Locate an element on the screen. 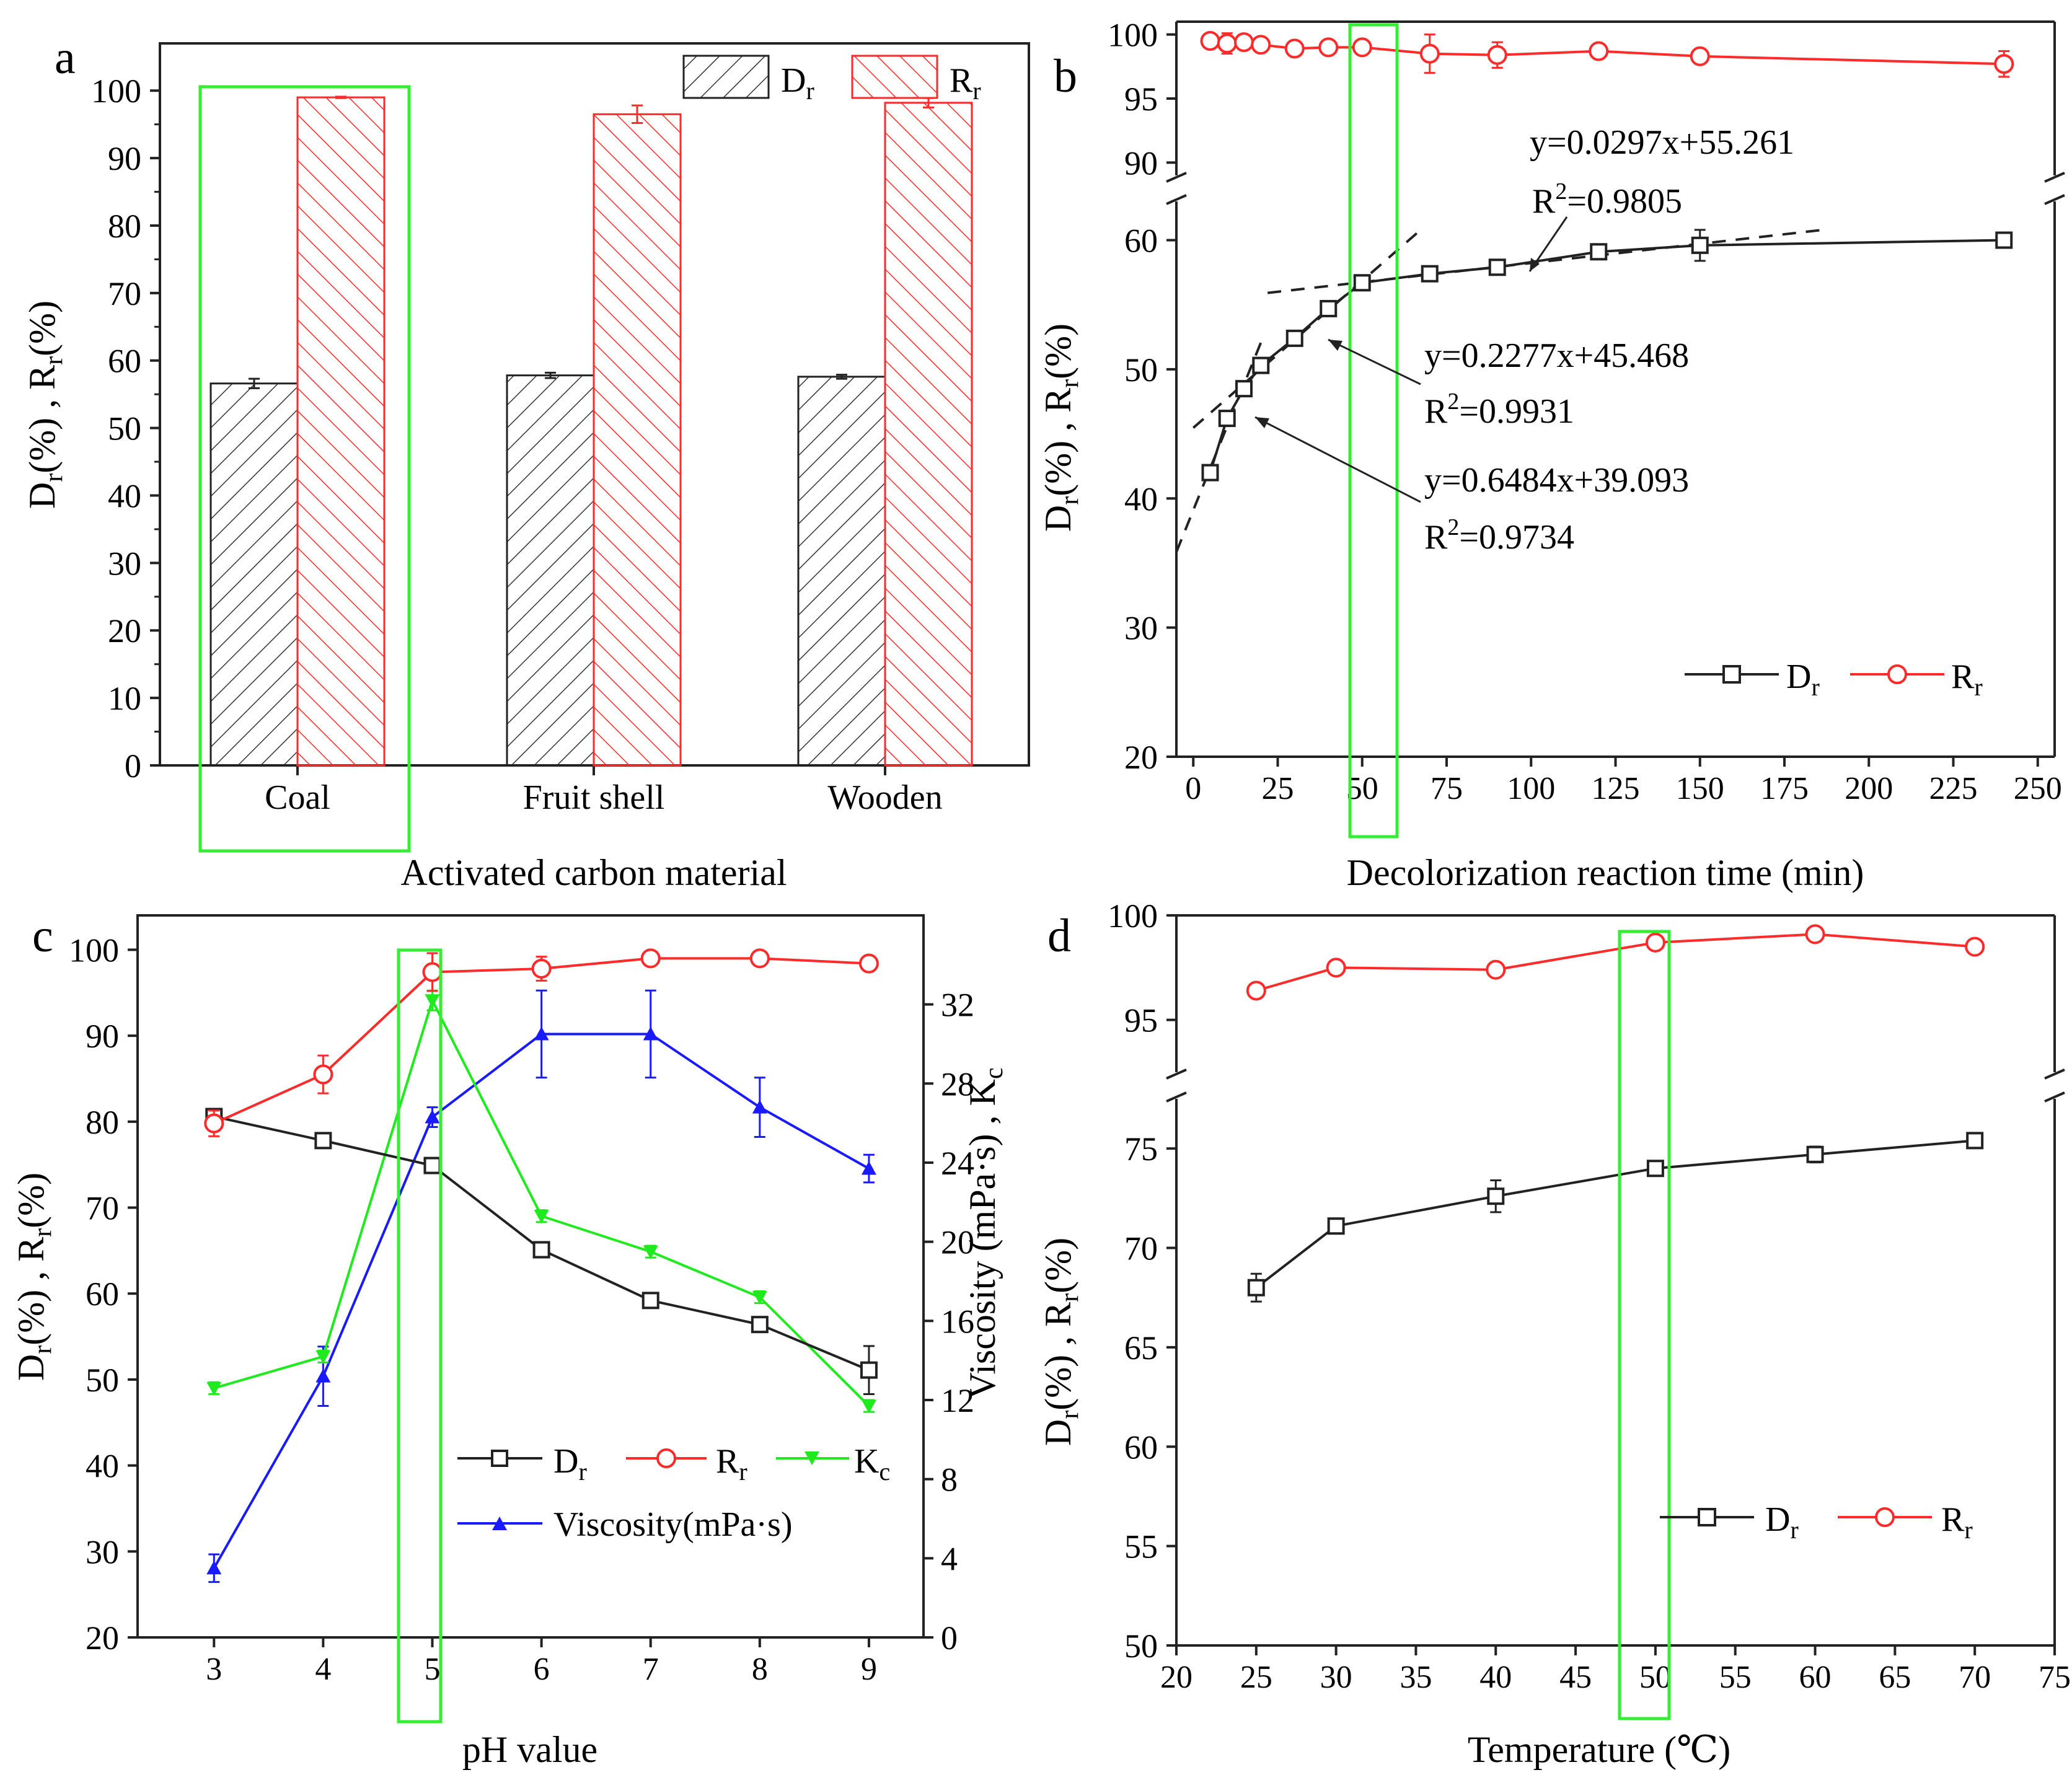 The image size is (2072, 1788). panel-a-ylabel: Dr(%) , Rr(%) is located at coordinates (45, 405).